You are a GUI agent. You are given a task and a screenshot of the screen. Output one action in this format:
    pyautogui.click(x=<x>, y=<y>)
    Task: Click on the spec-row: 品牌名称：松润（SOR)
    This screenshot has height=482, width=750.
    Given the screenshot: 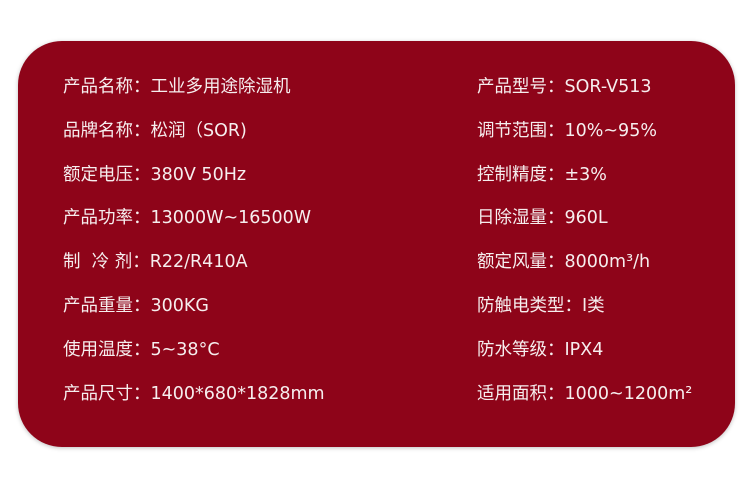 What is the action you would take?
    pyautogui.click(x=155, y=131)
    